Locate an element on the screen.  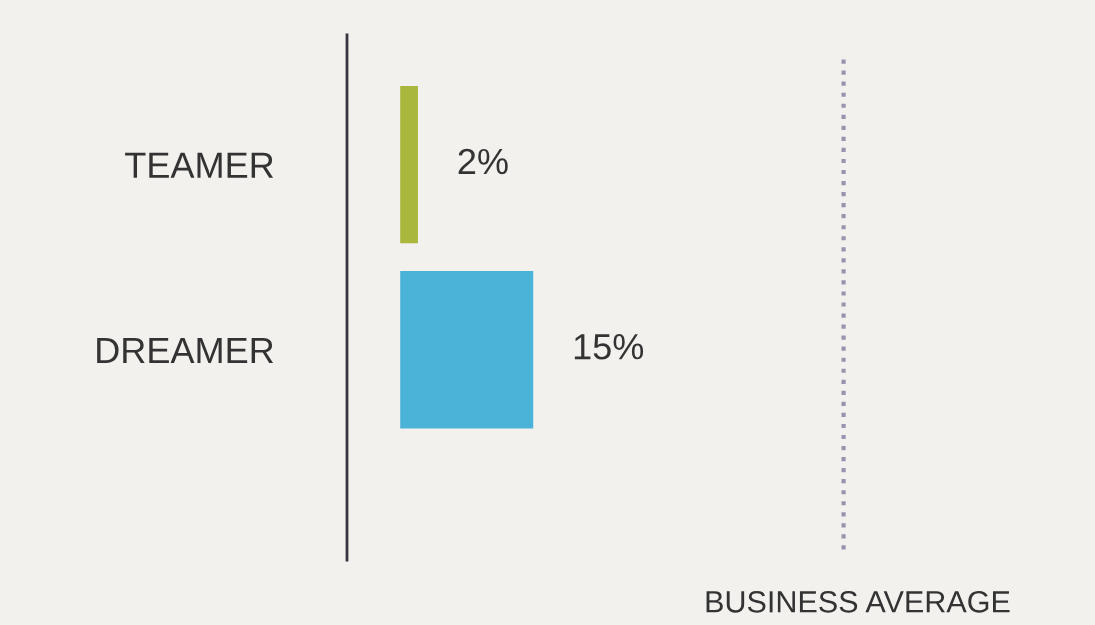
data-label: 2% is located at coordinates (483, 161).